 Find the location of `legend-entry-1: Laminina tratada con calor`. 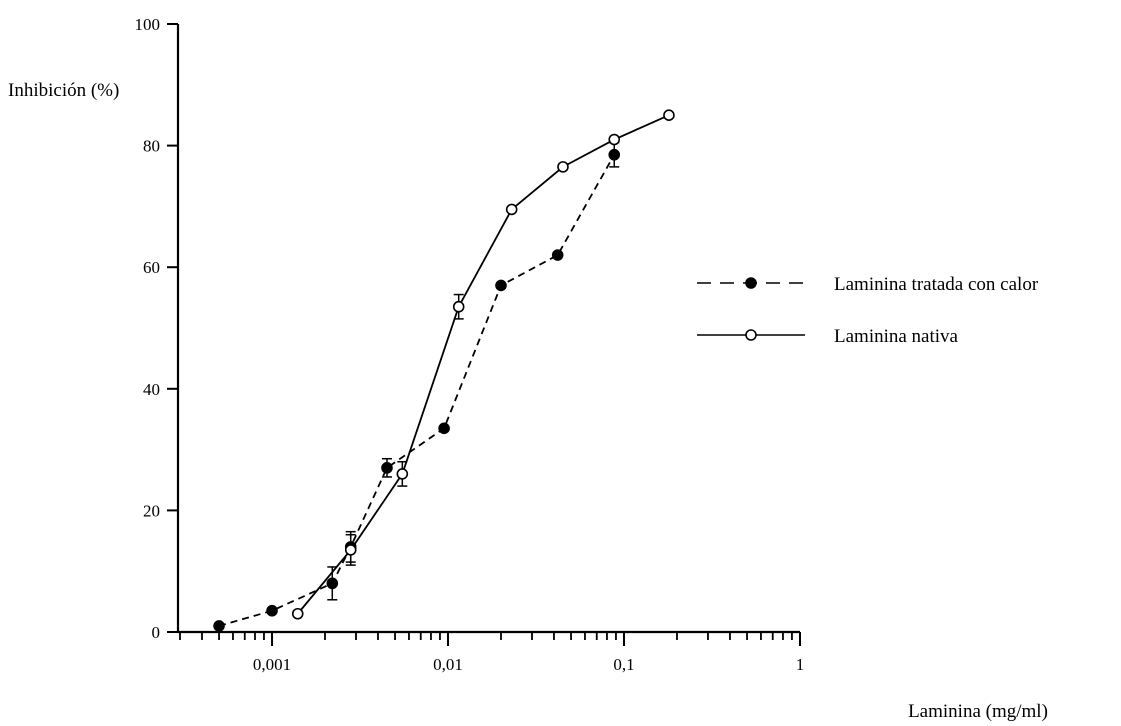

legend-entry-1: Laminina tratada con calor is located at coordinates (868, 284).